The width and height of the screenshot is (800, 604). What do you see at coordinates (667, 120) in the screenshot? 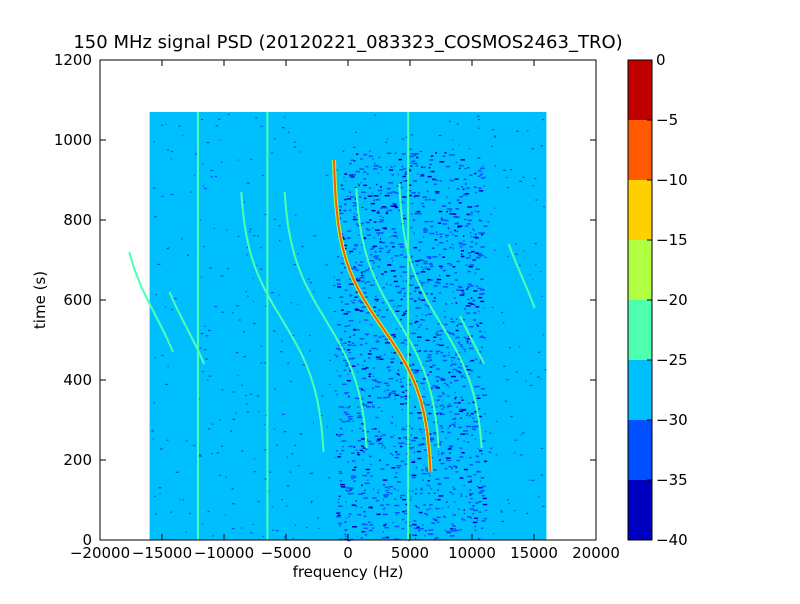
I see `colorbar-tick-label: −5` at bounding box center [667, 120].